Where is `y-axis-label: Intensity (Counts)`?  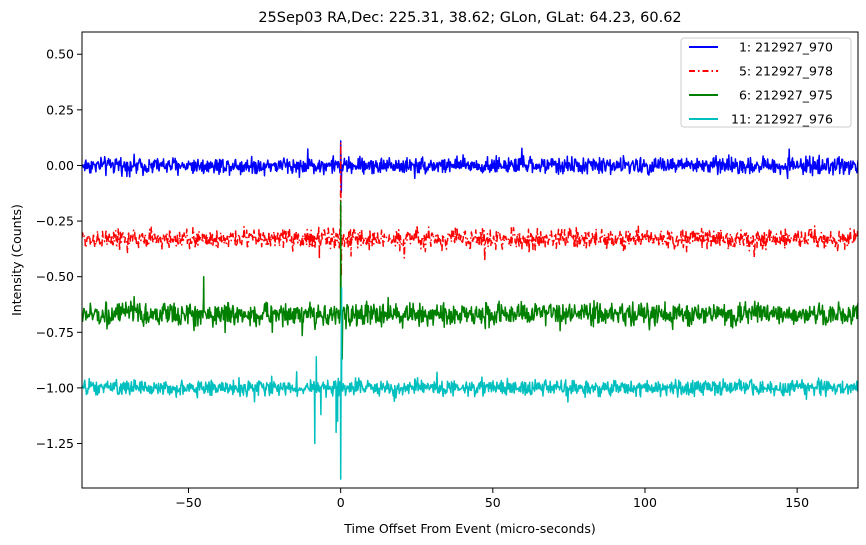 y-axis-label: Intensity (Counts) is located at coordinates (16, 260).